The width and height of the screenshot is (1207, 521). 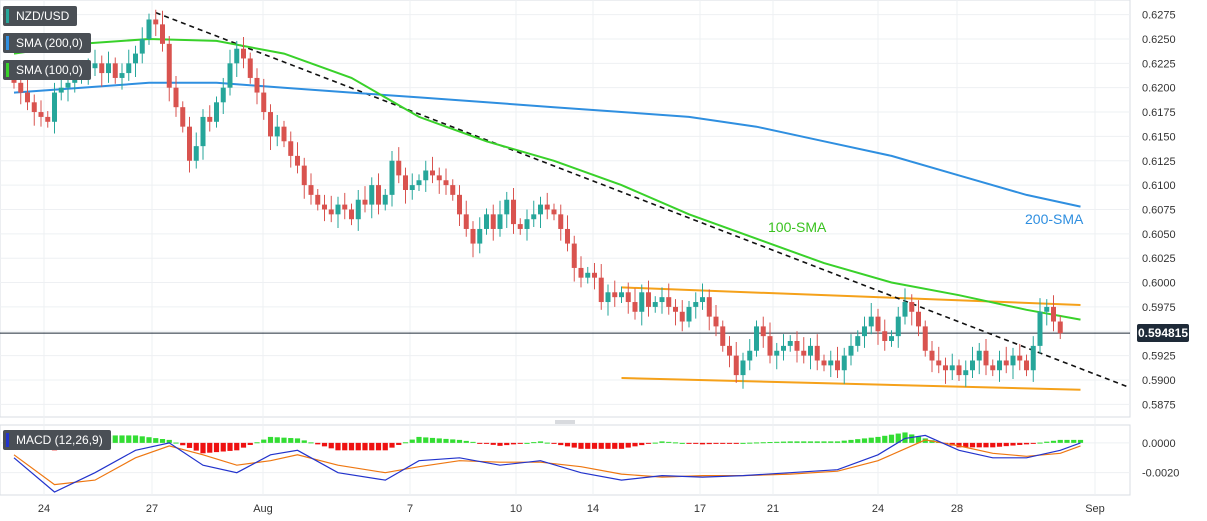 I want to click on macd-panel, so click(x=565, y=460).